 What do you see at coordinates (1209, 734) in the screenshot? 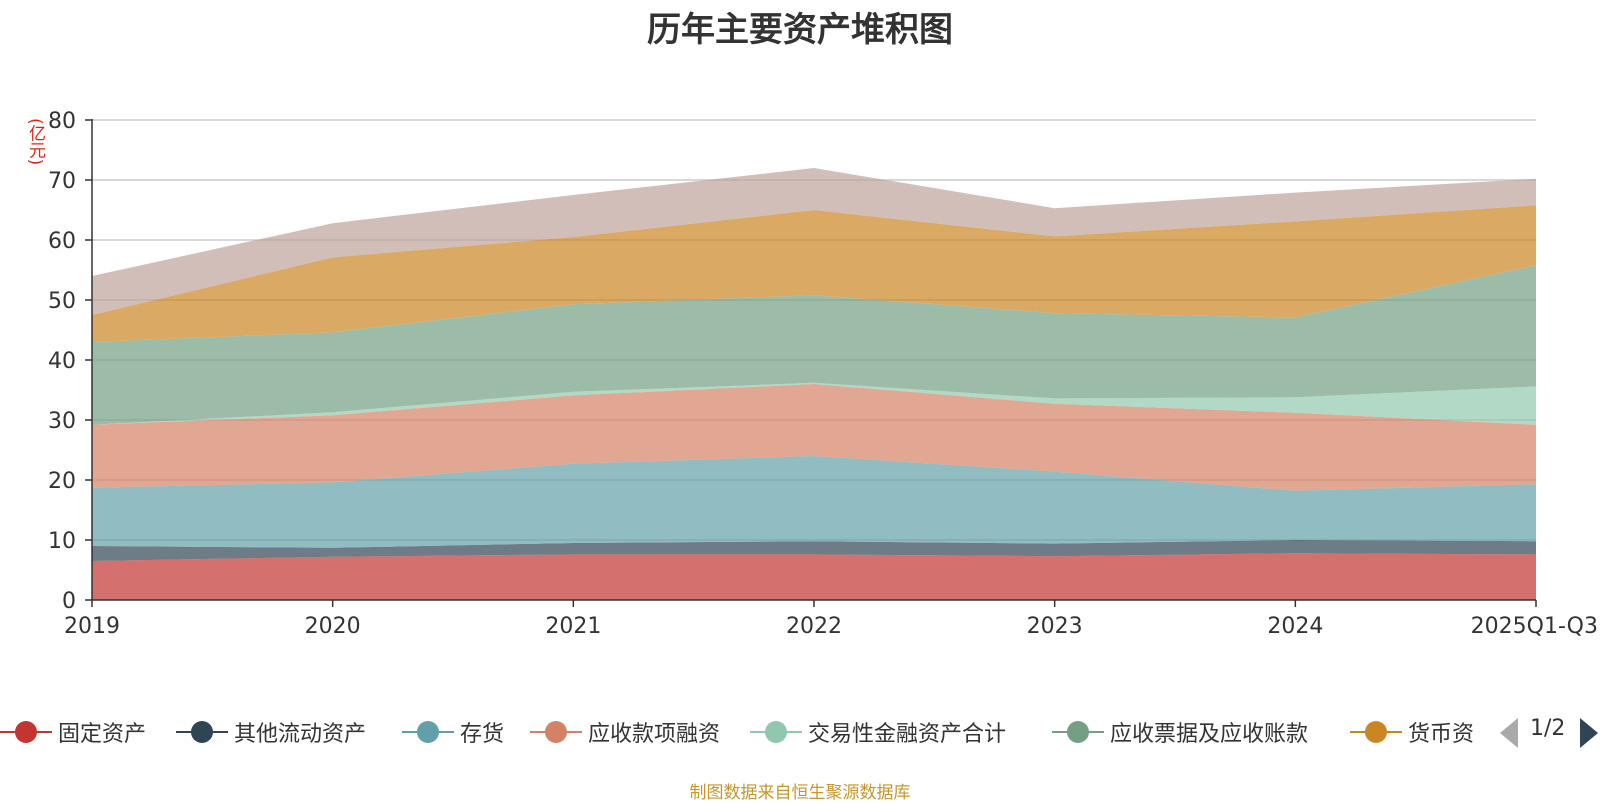
I see `legend-label: 应收票据及应收账款` at bounding box center [1209, 734].